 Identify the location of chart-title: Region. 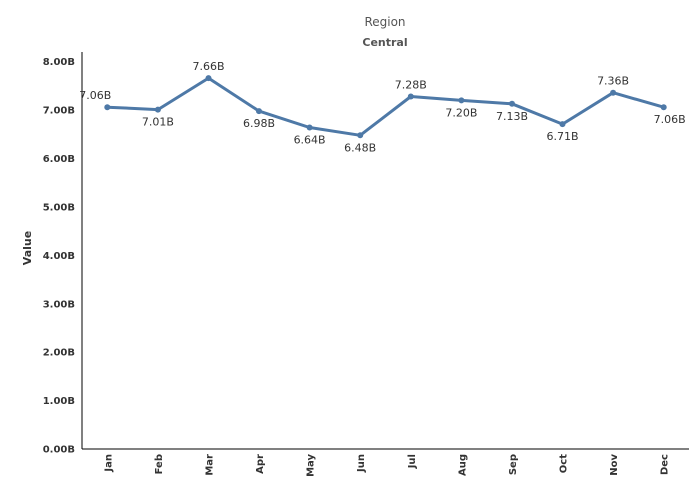
(384, 22).